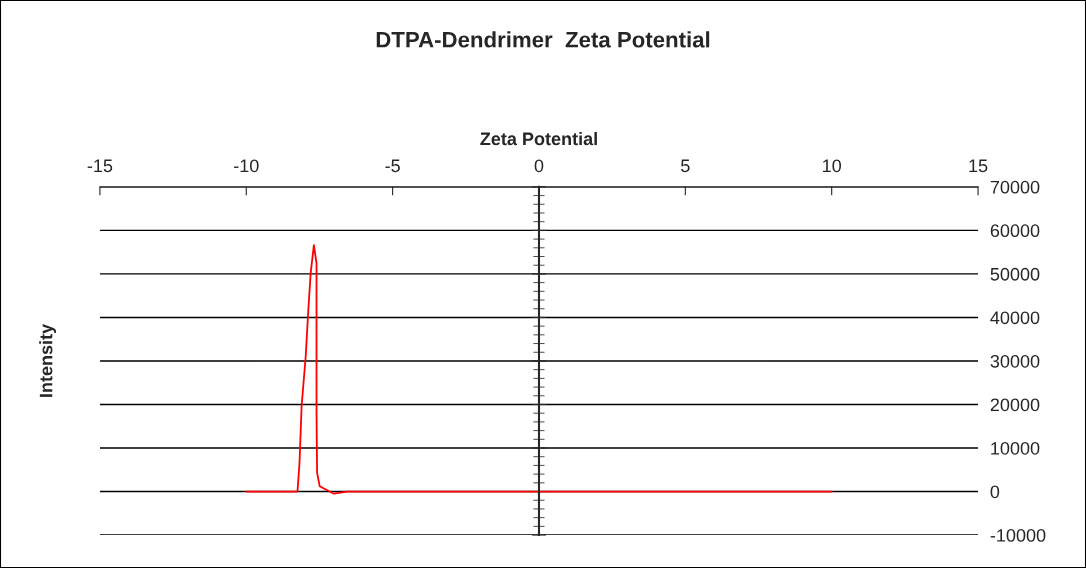 Image resolution: width=1086 pixels, height=568 pixels. Describe the element at coordinates (1015, 231) in the screenshot. I see `y-tick-label: 60000` at that location.